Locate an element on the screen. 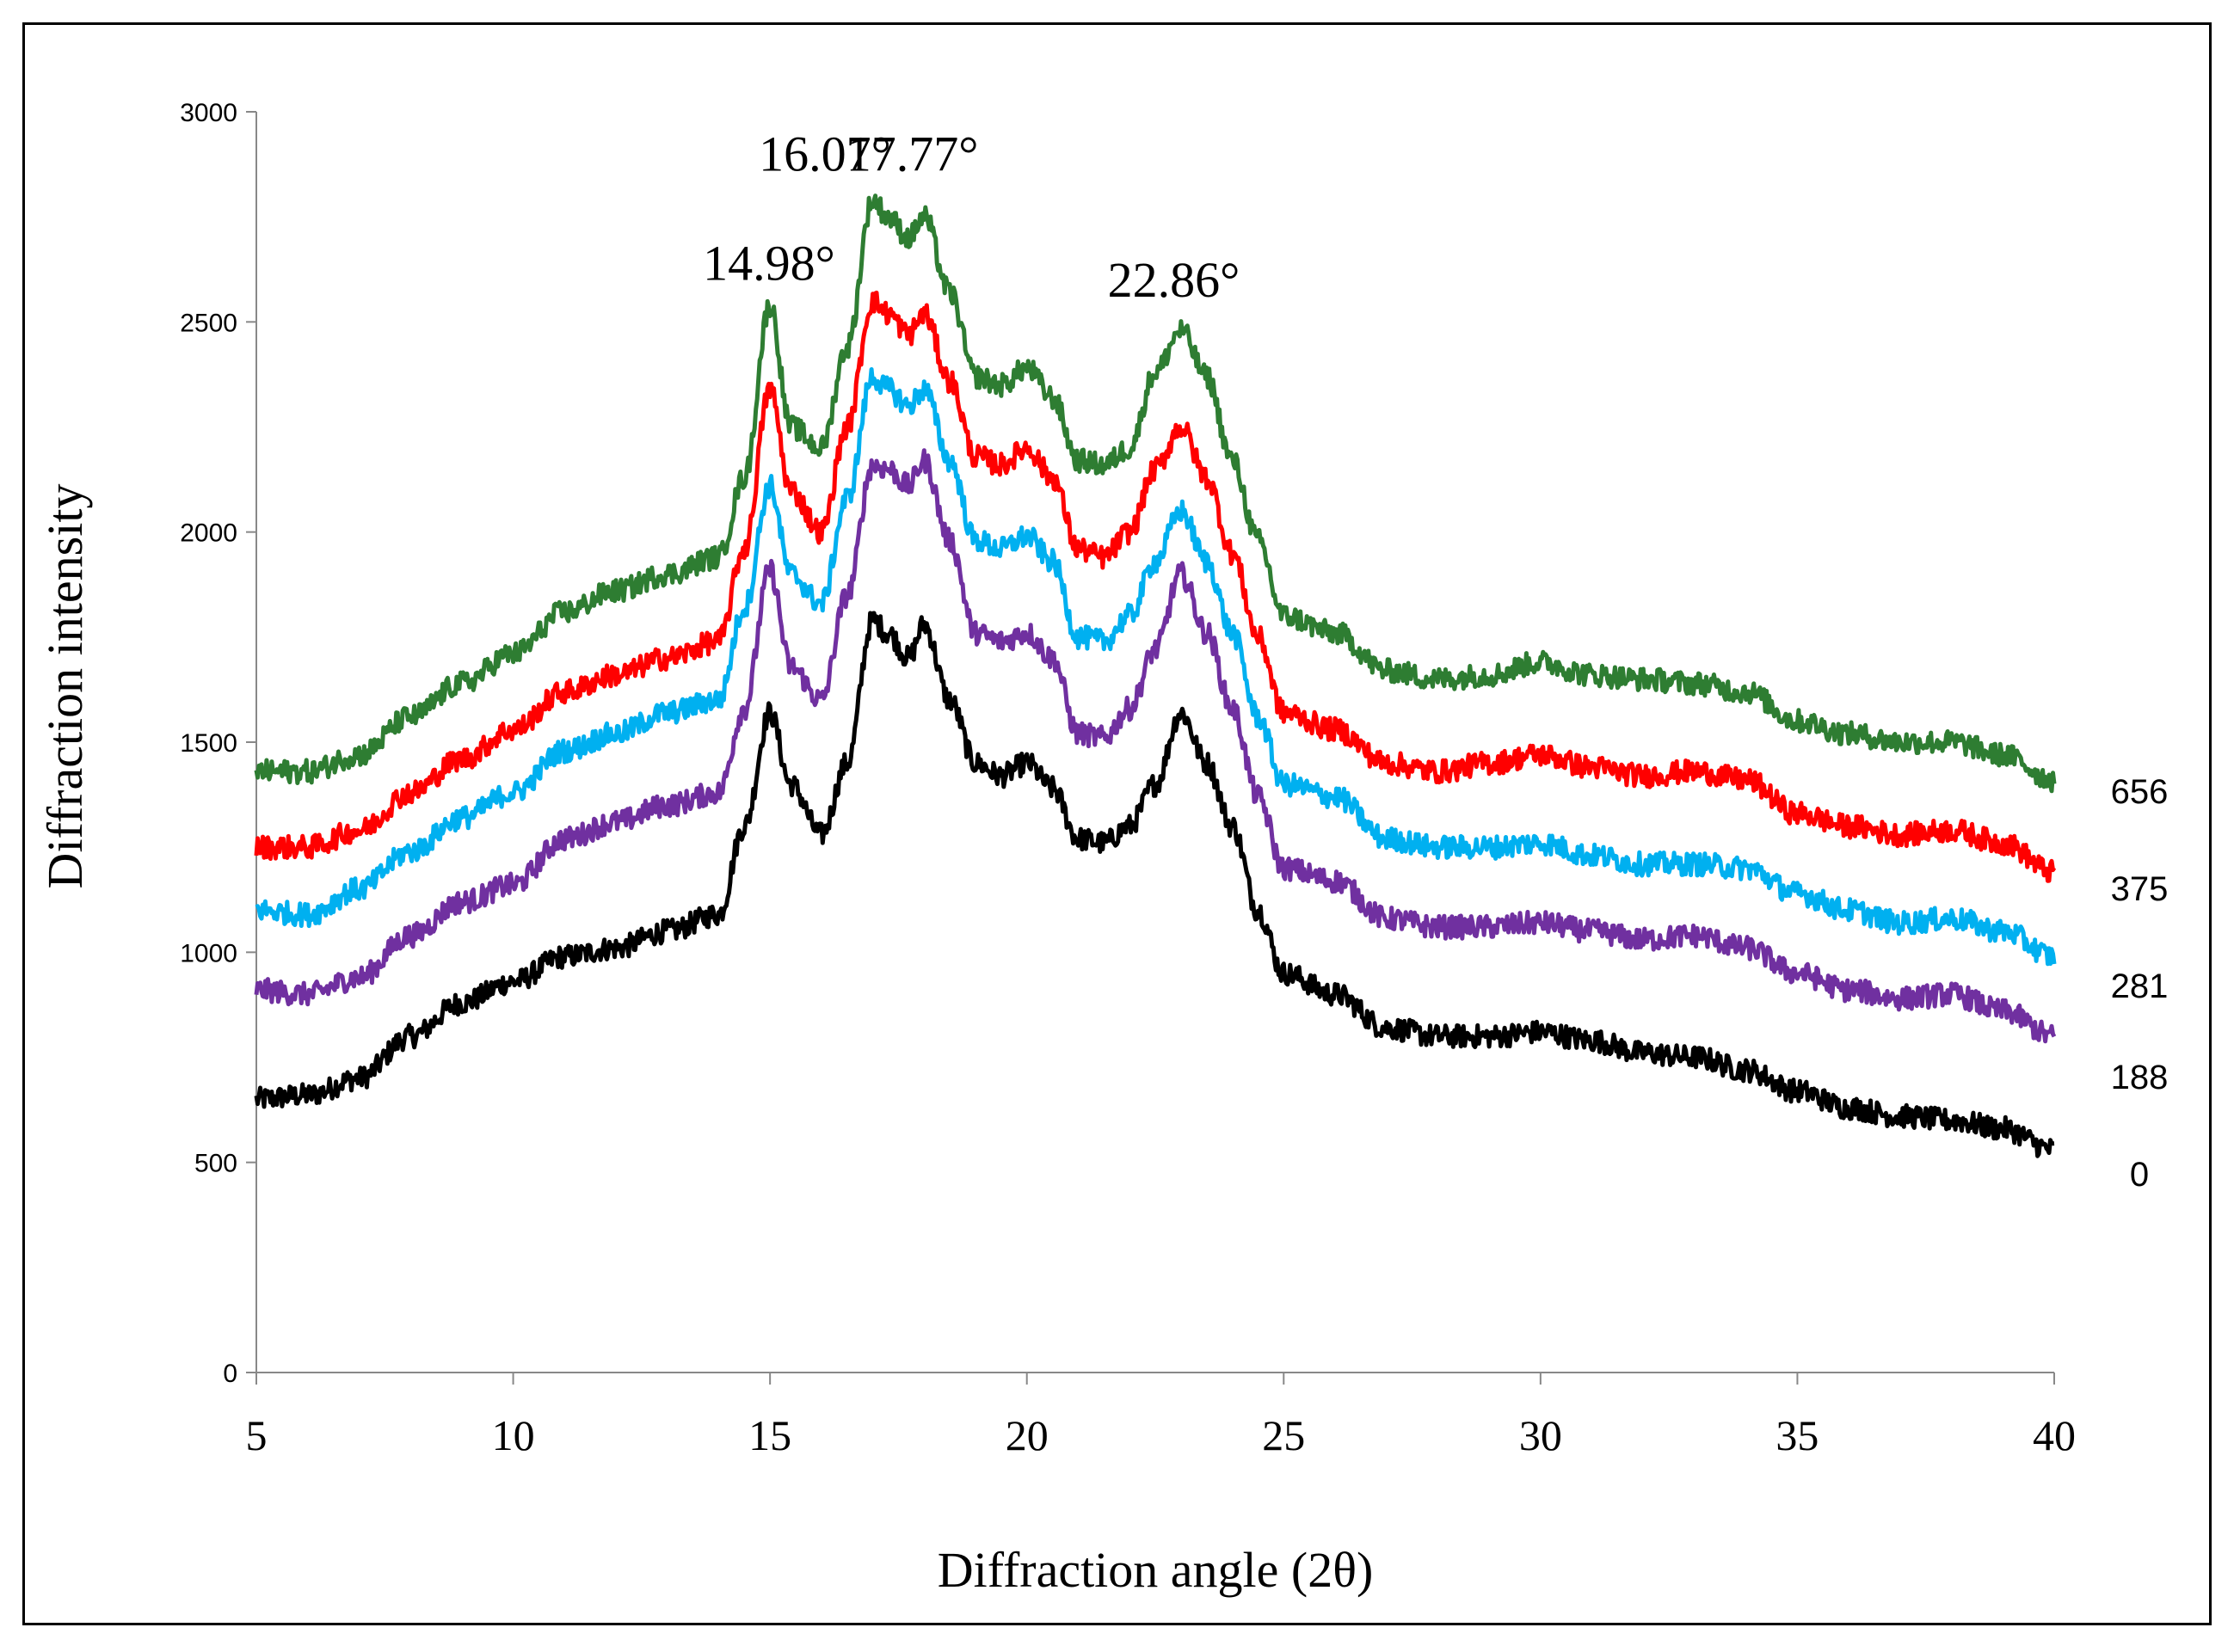 This screenshot has width=2234, height=1652. y-tick-label: 2500 is located at coordinates (208, 323).